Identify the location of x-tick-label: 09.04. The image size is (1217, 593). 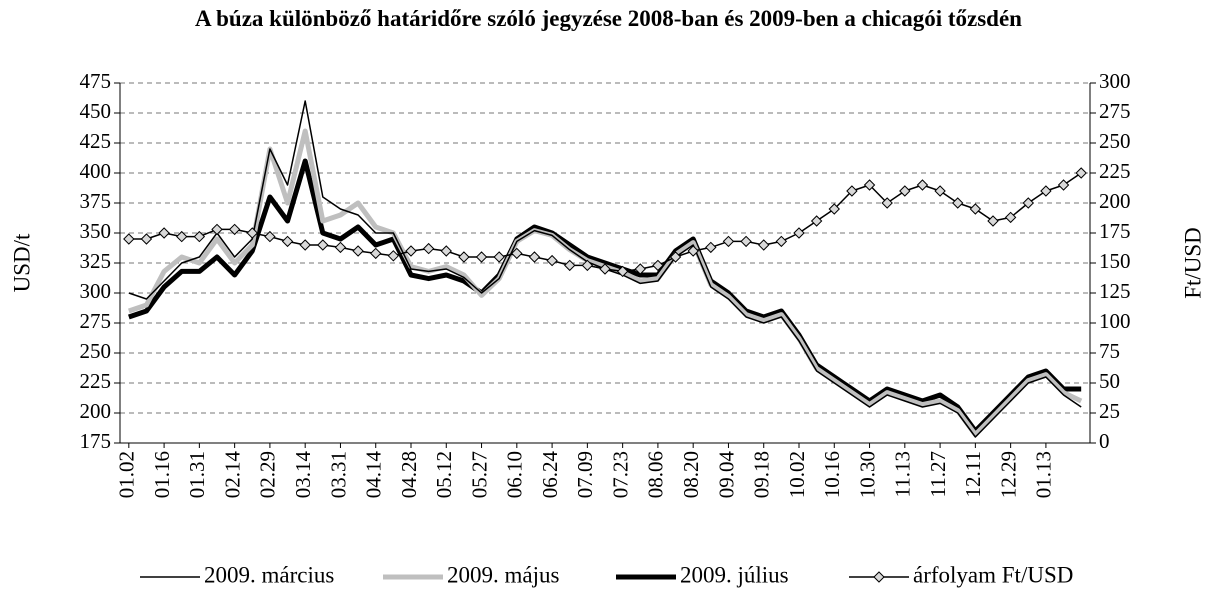
(726, 475).